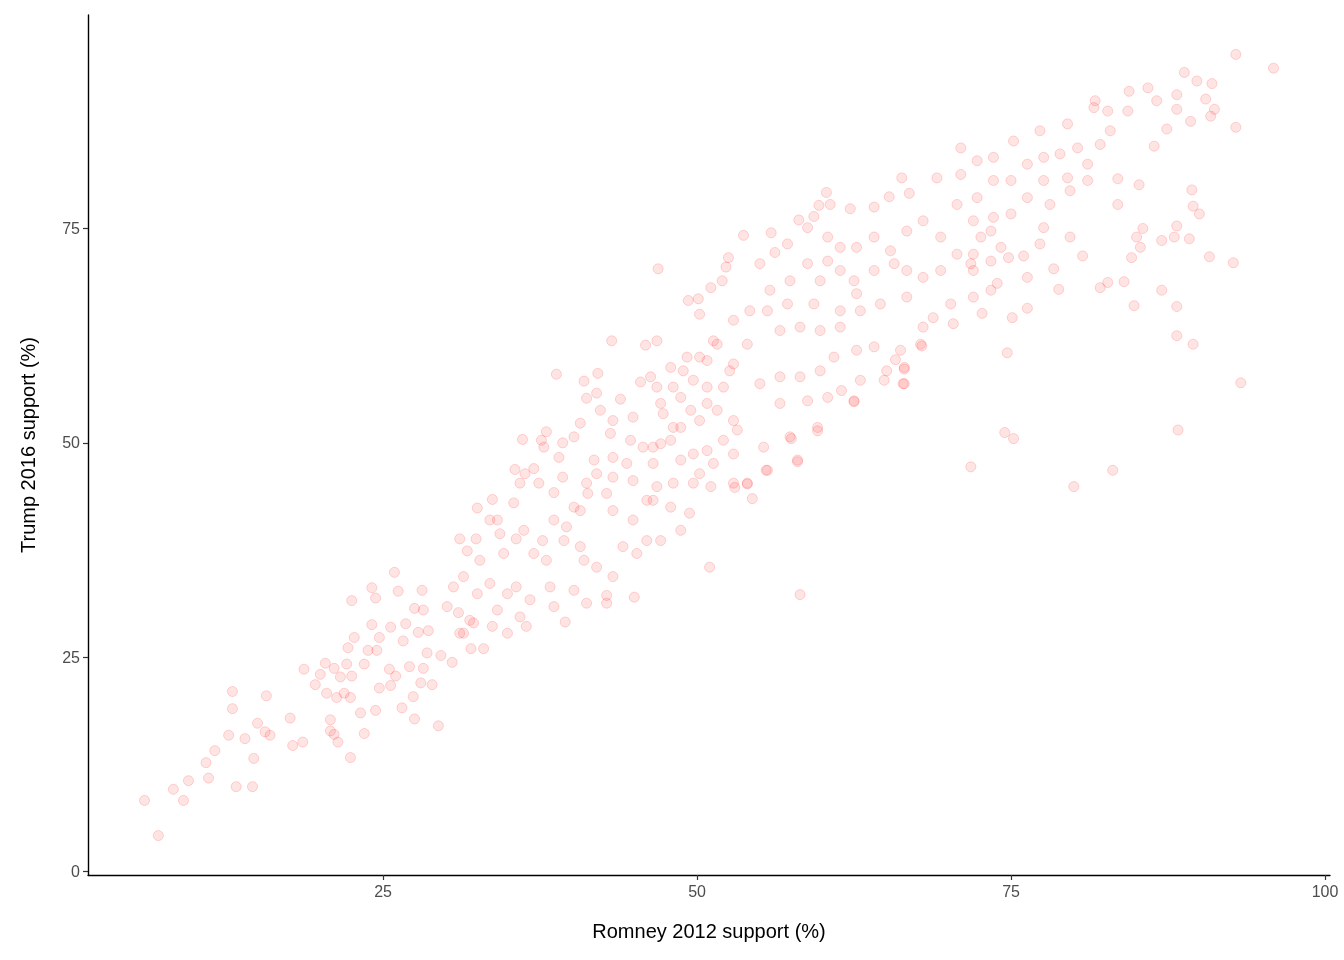  I want to click on y-tick-label: 0, so click(76, 872).